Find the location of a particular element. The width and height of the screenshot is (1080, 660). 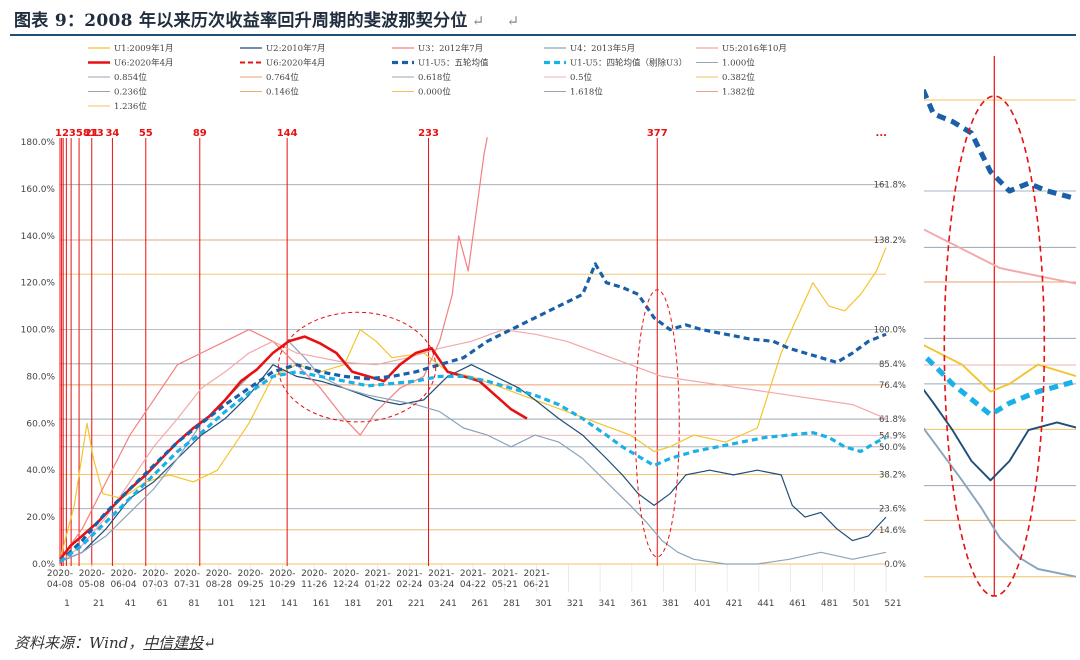

source-return-mark: ↵ is located at coordinates (209, 643).